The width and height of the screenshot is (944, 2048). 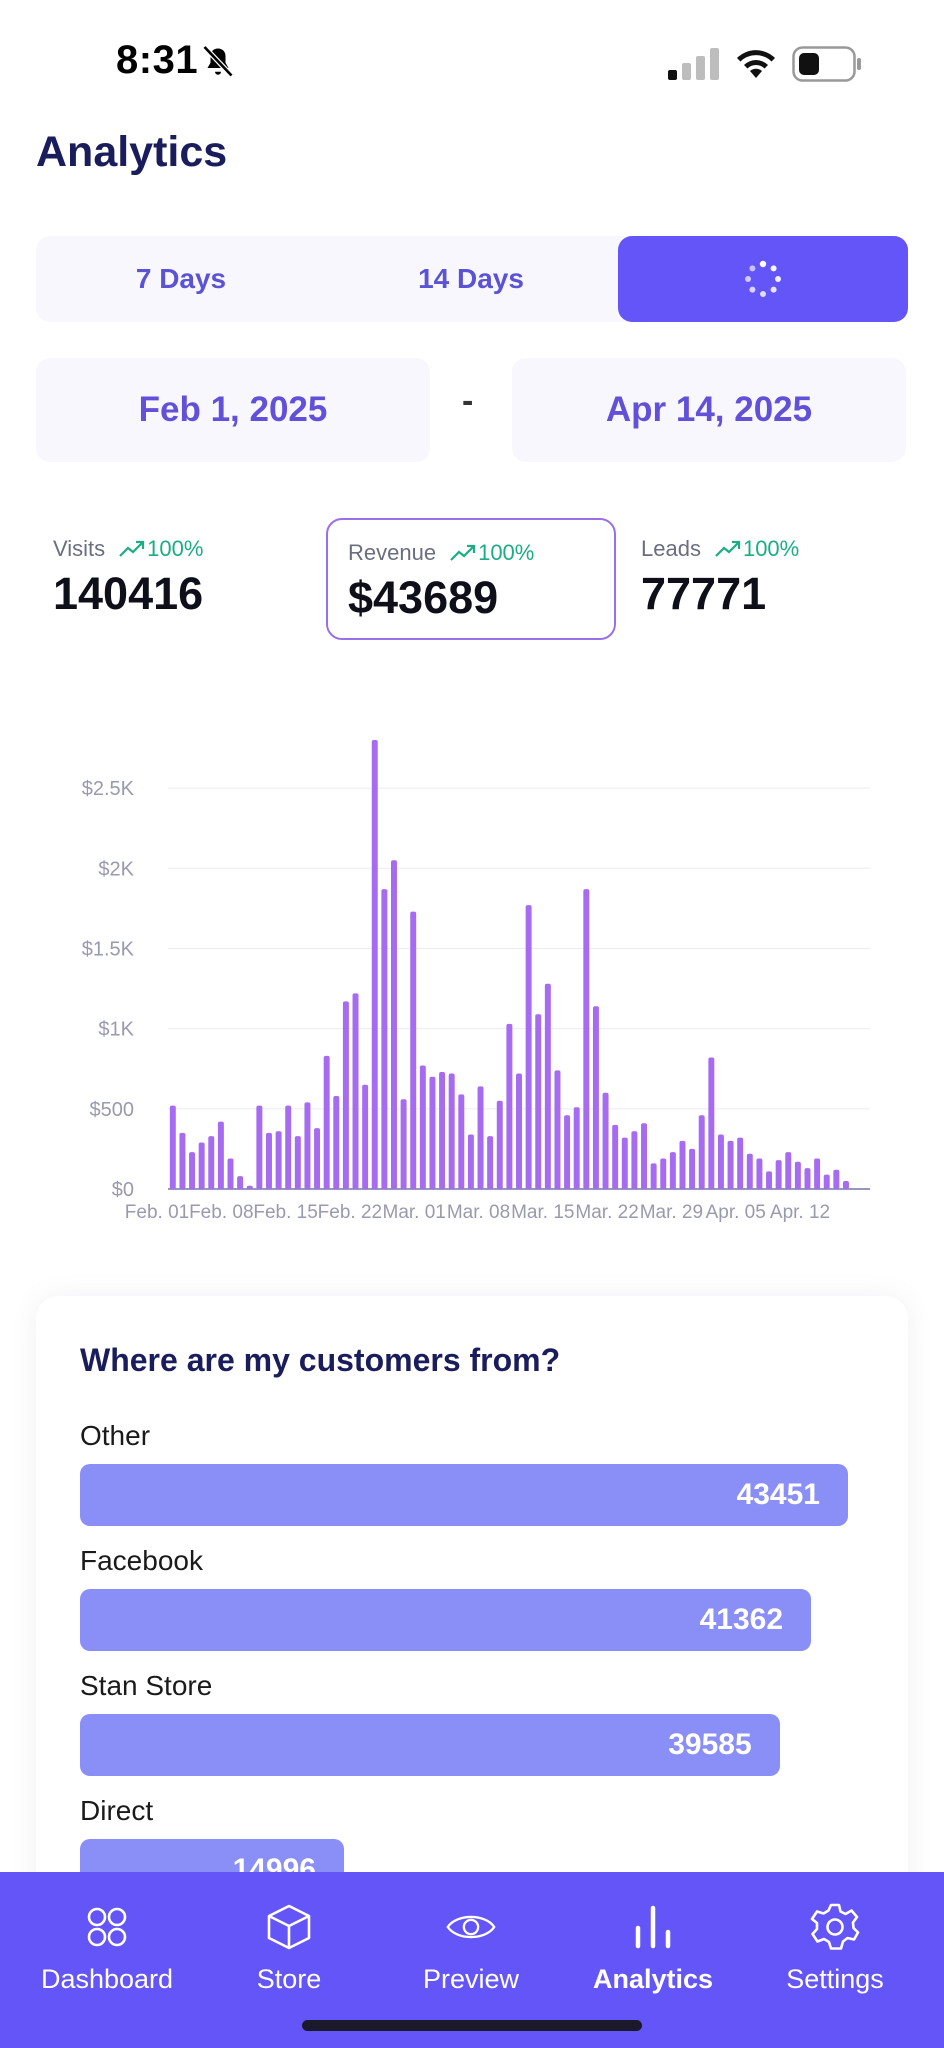 What do you see at coordinates (542, 1212) in the screenshot?
I see `x-tick-label: Mar. 15` at bounding box center [542, 1212].